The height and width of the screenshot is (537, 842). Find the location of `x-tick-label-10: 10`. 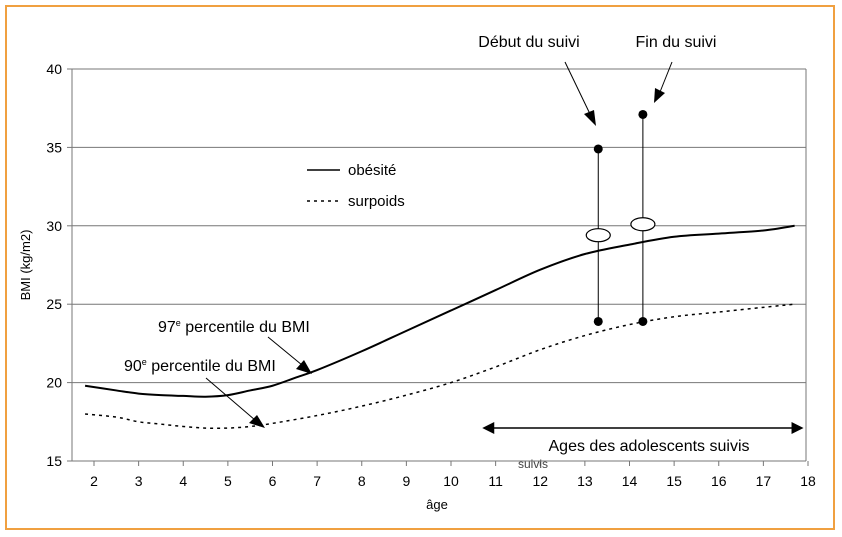

x-tick-label-10: 10 is located at coordinates (451, 481).